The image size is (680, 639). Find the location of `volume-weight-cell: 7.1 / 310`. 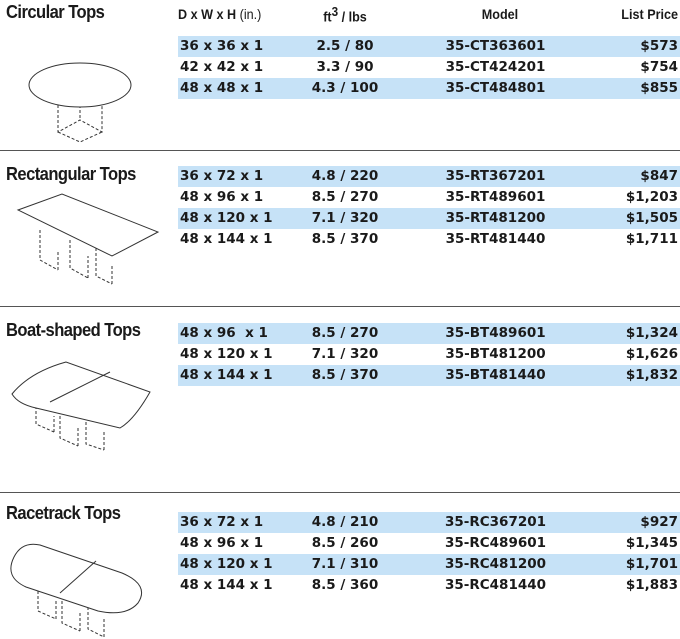

volume-weight-cell: 7.1 / 310 is located at coordinates (345, 564).